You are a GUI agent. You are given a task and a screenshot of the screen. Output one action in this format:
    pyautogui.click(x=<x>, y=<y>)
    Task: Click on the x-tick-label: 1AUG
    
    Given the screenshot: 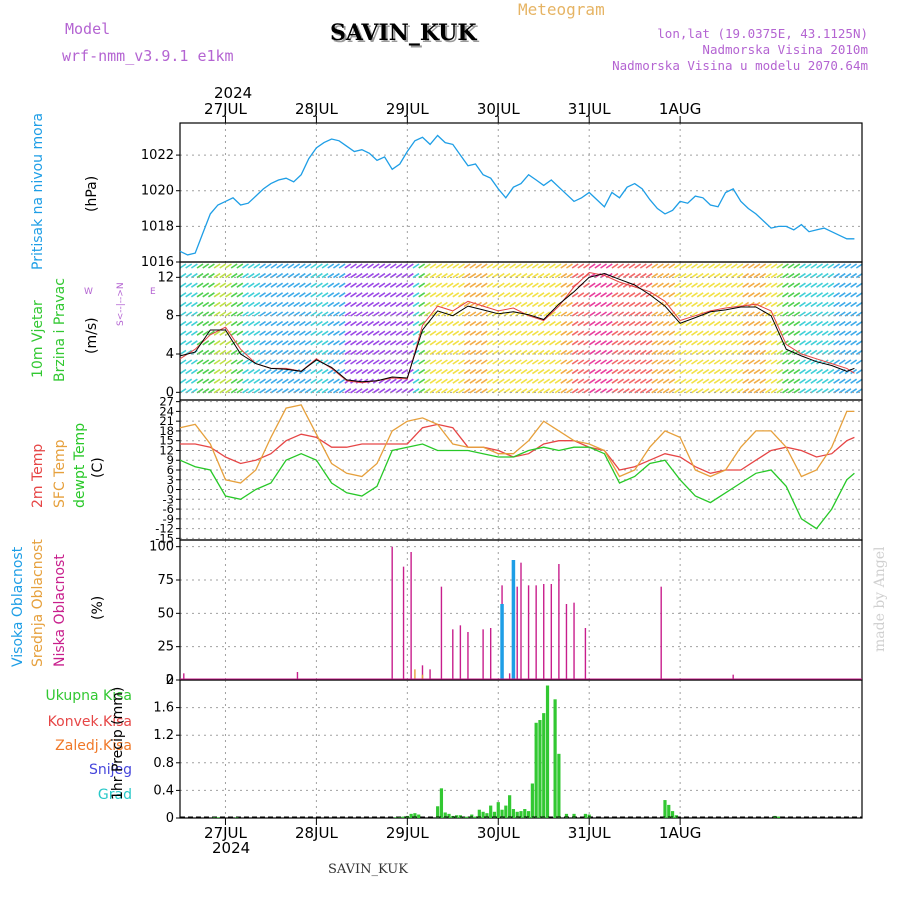 What is the action you would take?
    pyautogui.click(x=680, y=833)
    